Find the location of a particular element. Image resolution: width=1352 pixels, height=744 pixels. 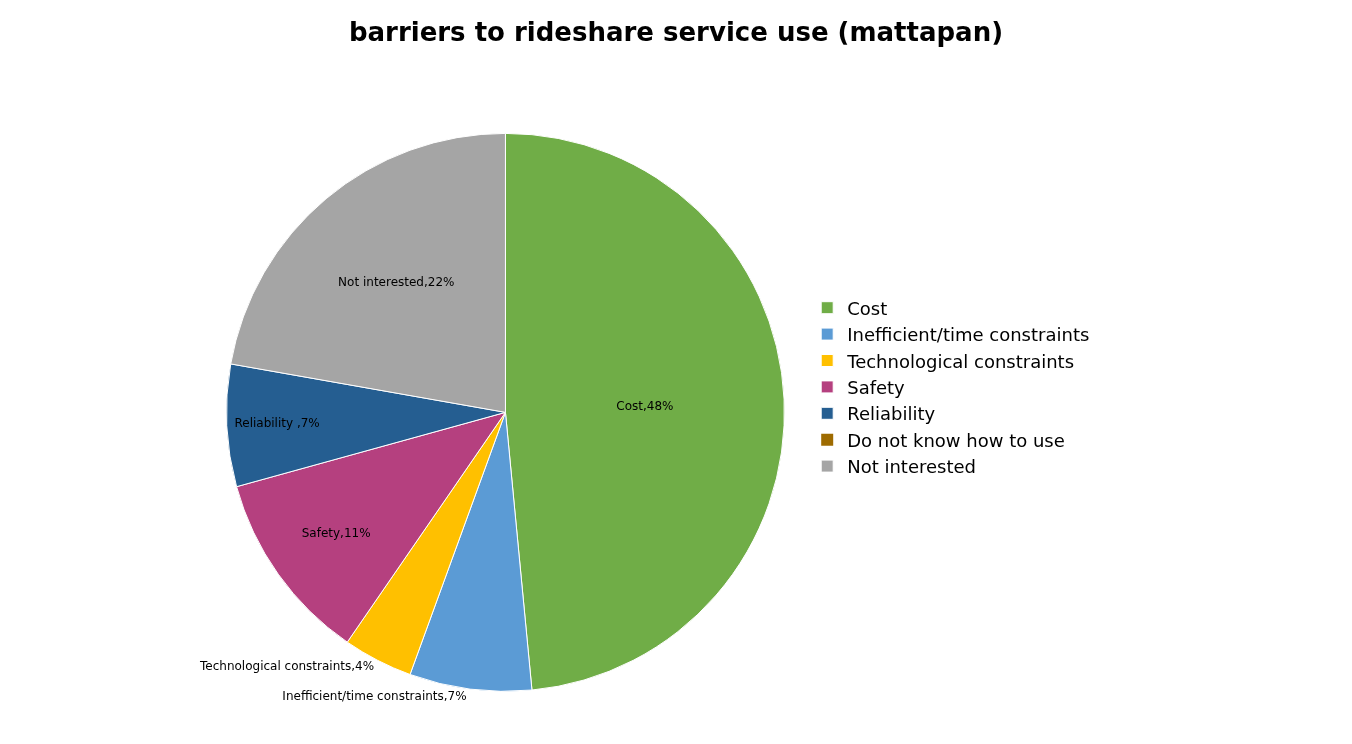

legend-label: Technological constraints is located at coordinates (960, 361).